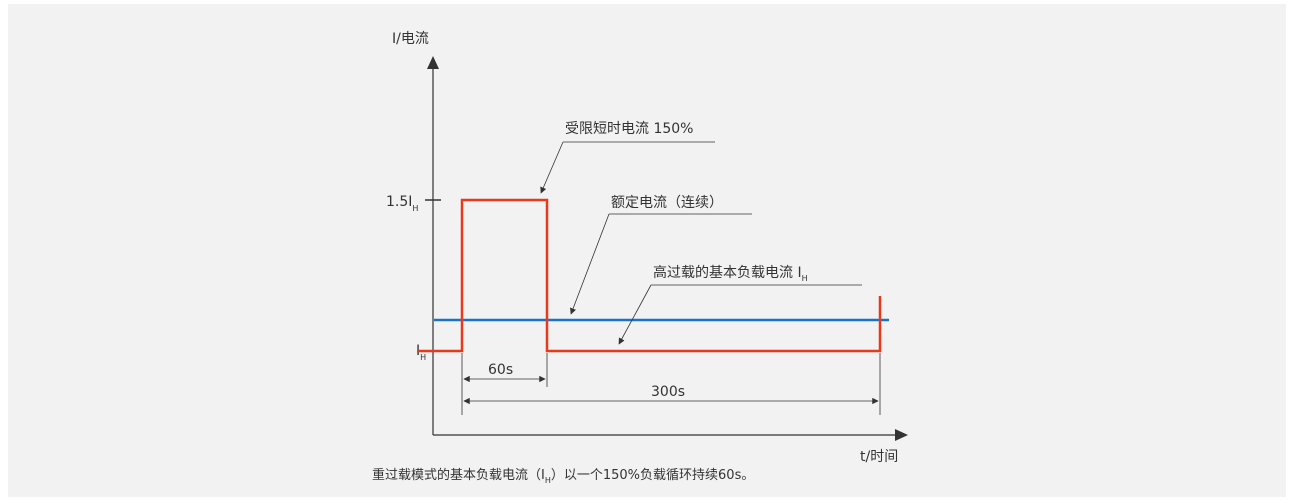 The height and width of the screenshot is (503, 1292). What do you see at coordinates (649, 275) in the screenshot?
I see `load-current-line` at bounding box center [649, 275].